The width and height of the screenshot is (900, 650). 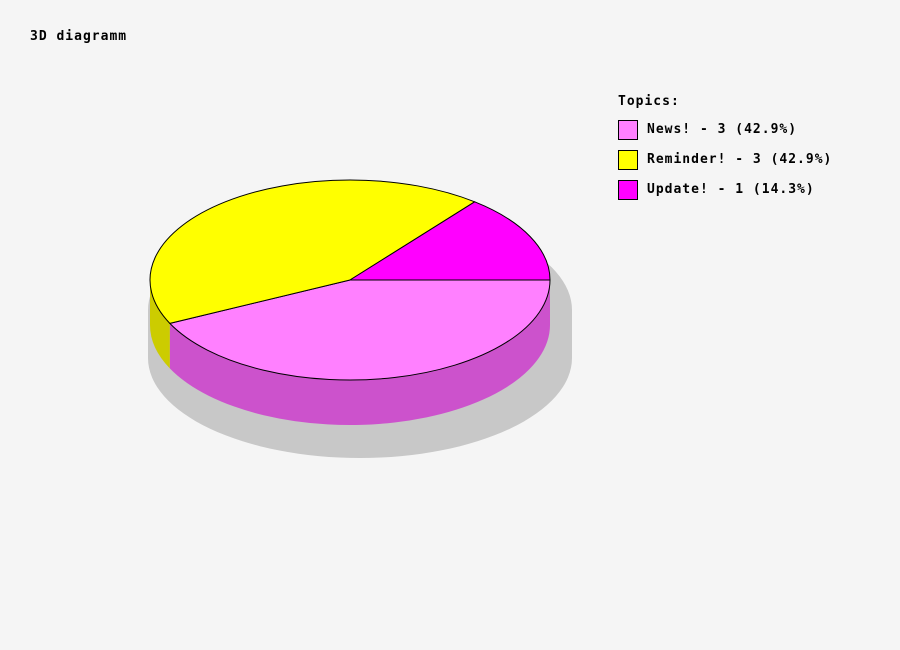 What do you see at coordinates (359, 330) in the screenshot?
I see `pie-slice-news` at bounding box center [359, 330].